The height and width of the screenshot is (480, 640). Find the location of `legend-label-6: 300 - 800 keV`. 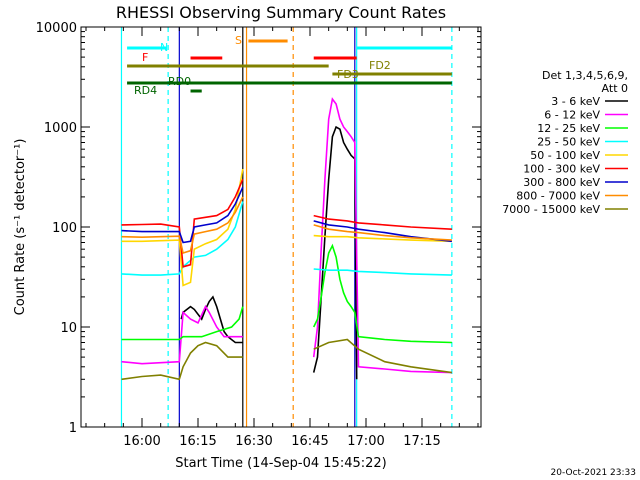

legend-label-6: 300 - 800 keV is located at coordinates (561, 182).